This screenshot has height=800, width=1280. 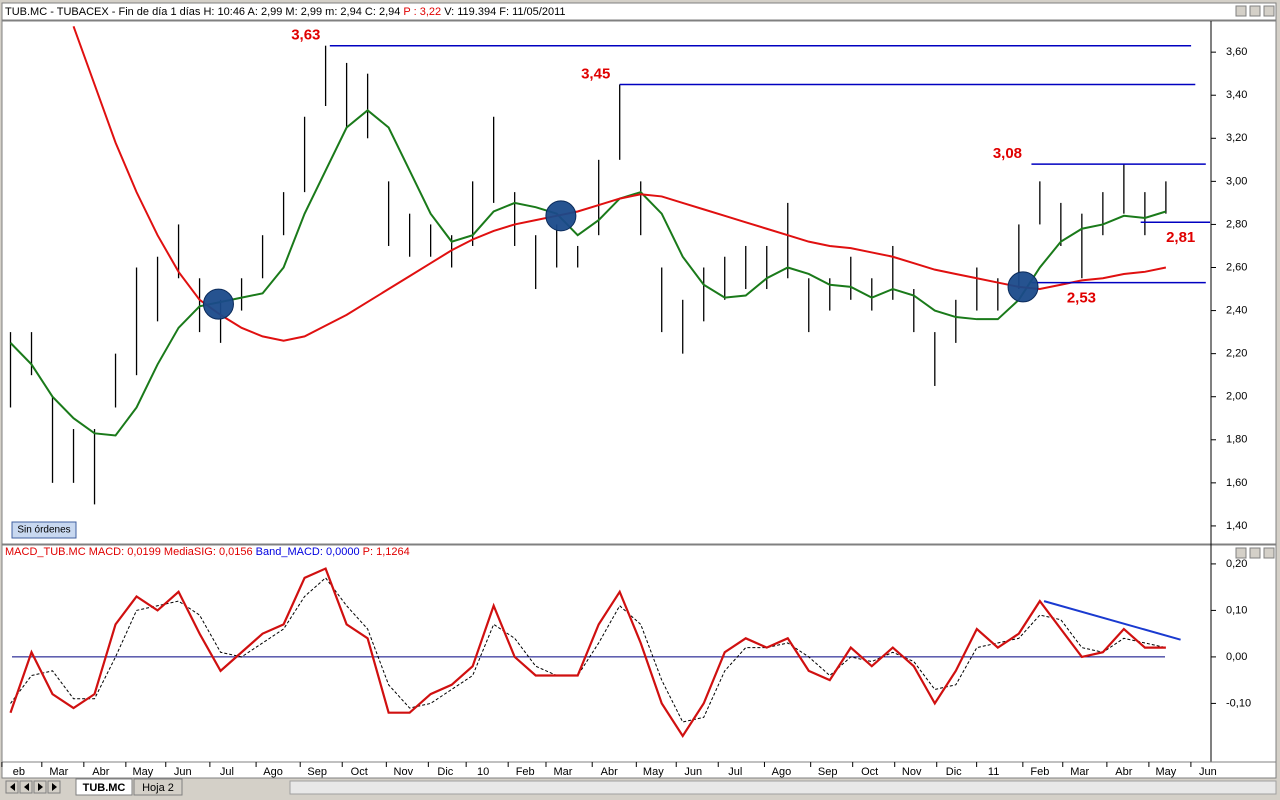 What do you see at coordinates (1180, 237) in the screenshot?
I see `level-label: 2,81` at bounding box center [1180, 237].